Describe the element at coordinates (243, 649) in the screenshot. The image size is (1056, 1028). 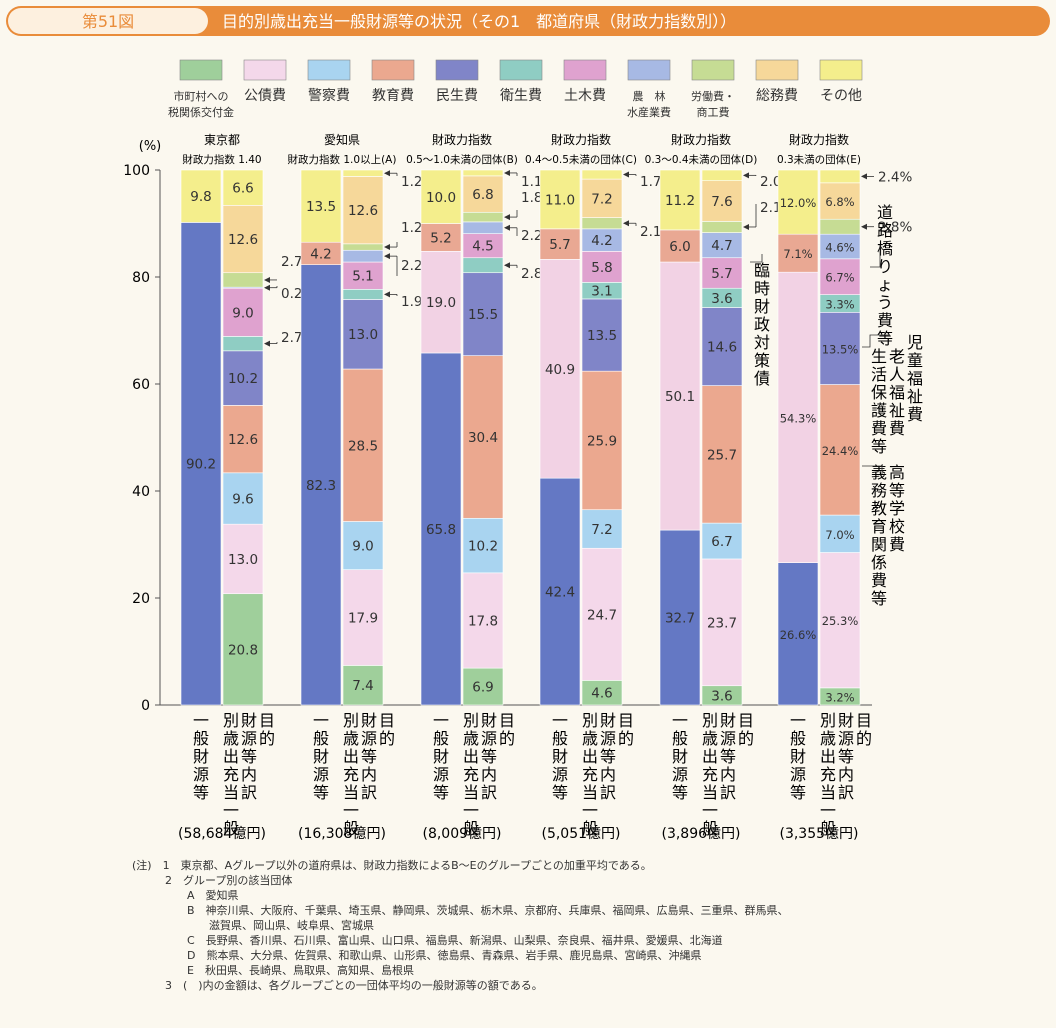
I see `bar-segment-right-shichoson` at that location.